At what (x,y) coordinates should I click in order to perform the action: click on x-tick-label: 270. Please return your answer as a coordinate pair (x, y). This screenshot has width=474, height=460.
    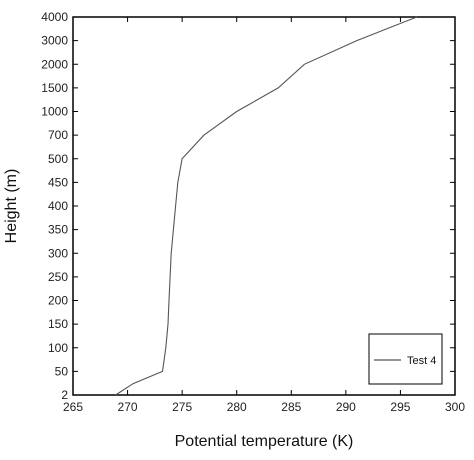
    Looking at the image, I should click on (128, 407).